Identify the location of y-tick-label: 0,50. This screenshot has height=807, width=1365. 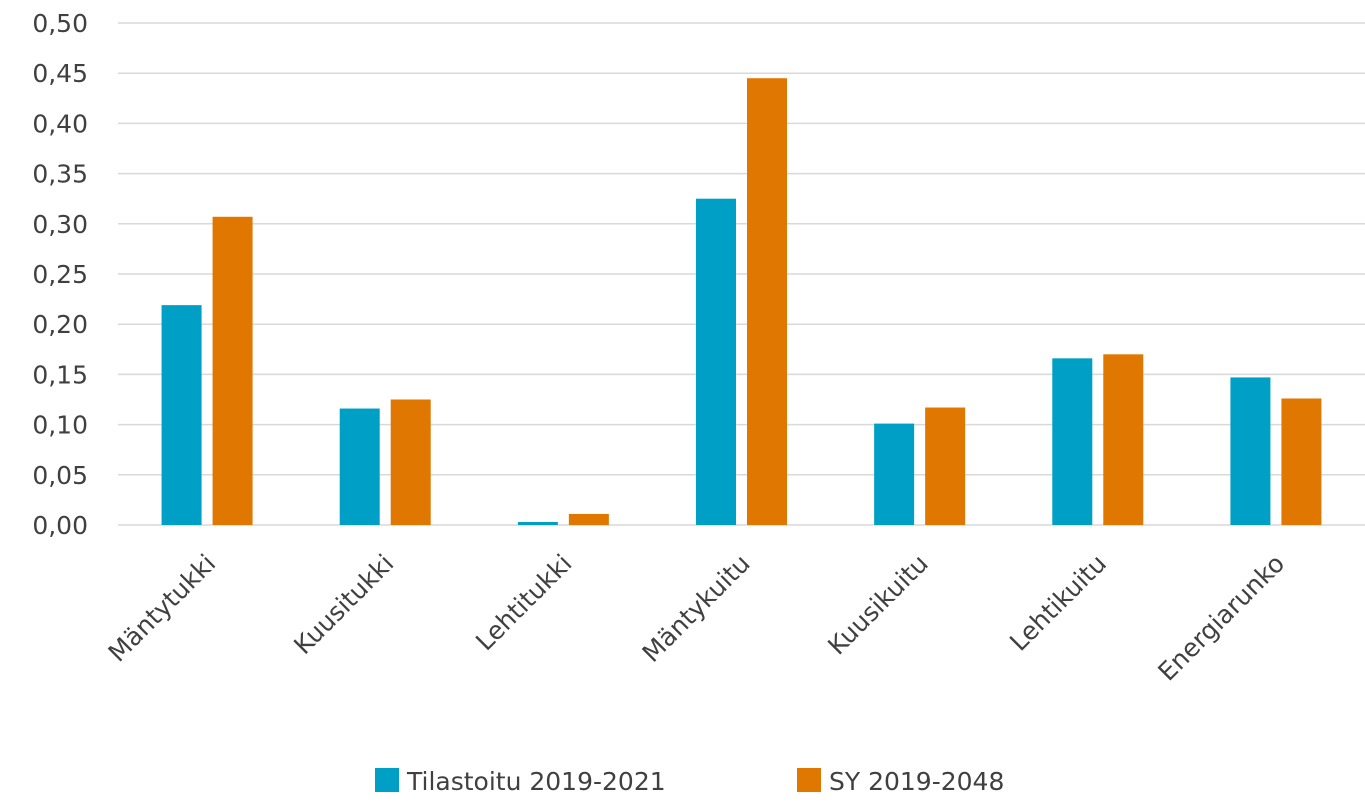
(60, 23).